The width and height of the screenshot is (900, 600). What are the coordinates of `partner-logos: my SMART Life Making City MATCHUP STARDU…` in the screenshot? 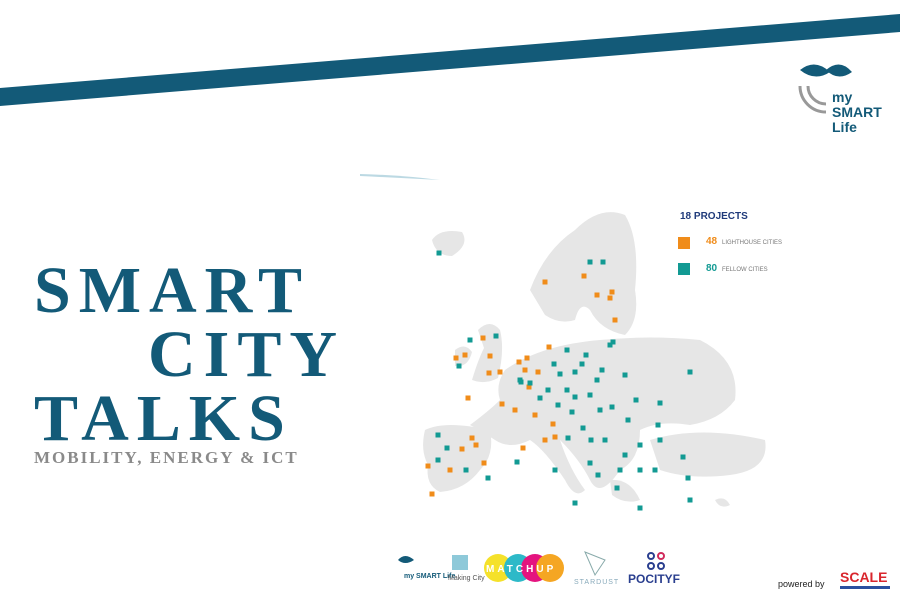 It's located at (539, 568).